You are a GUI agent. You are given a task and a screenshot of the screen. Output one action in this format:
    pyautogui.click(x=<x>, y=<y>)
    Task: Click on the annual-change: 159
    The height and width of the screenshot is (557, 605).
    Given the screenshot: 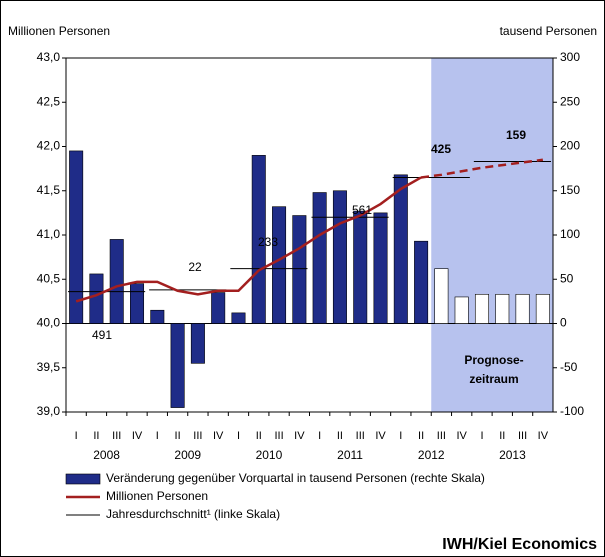 What is the action you would take?
    pyautogui.click(x=516, y=135)
    